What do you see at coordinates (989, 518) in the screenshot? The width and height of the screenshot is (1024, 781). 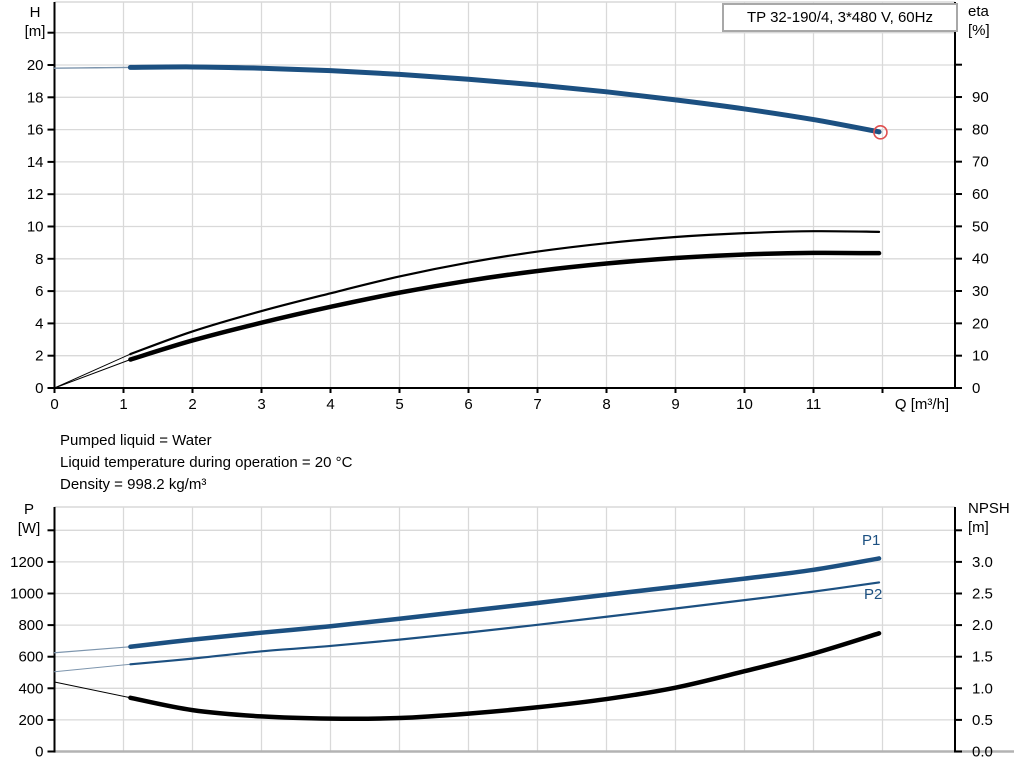 I see `npsh-axis-title: NPSH [m]` at bounding box center [989, 518].